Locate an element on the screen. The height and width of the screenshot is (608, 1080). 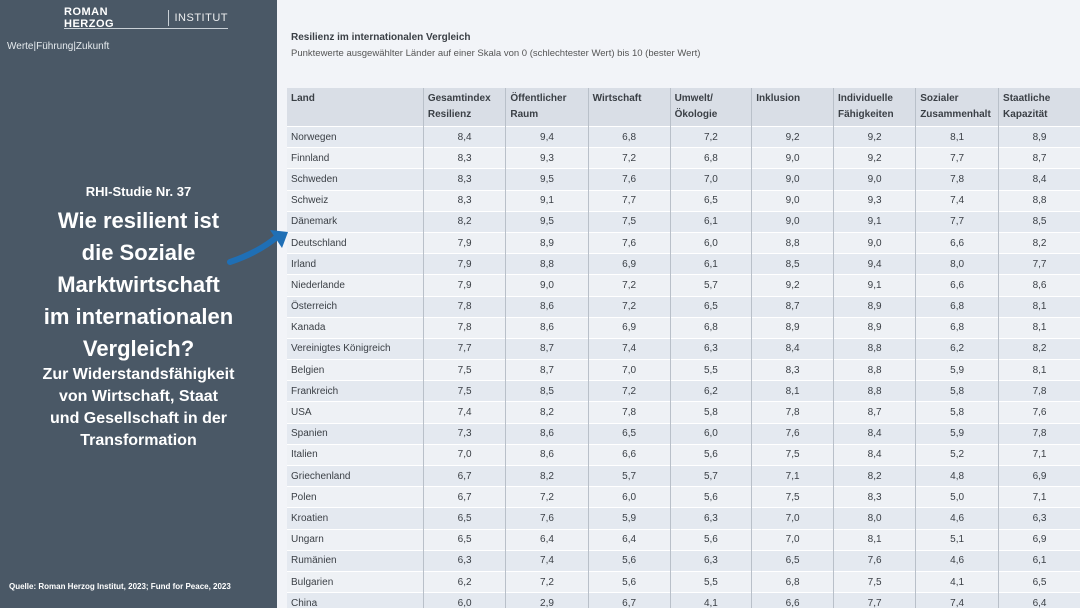
column-header-line: Öffentlicher is located at coordinates (538, 98).